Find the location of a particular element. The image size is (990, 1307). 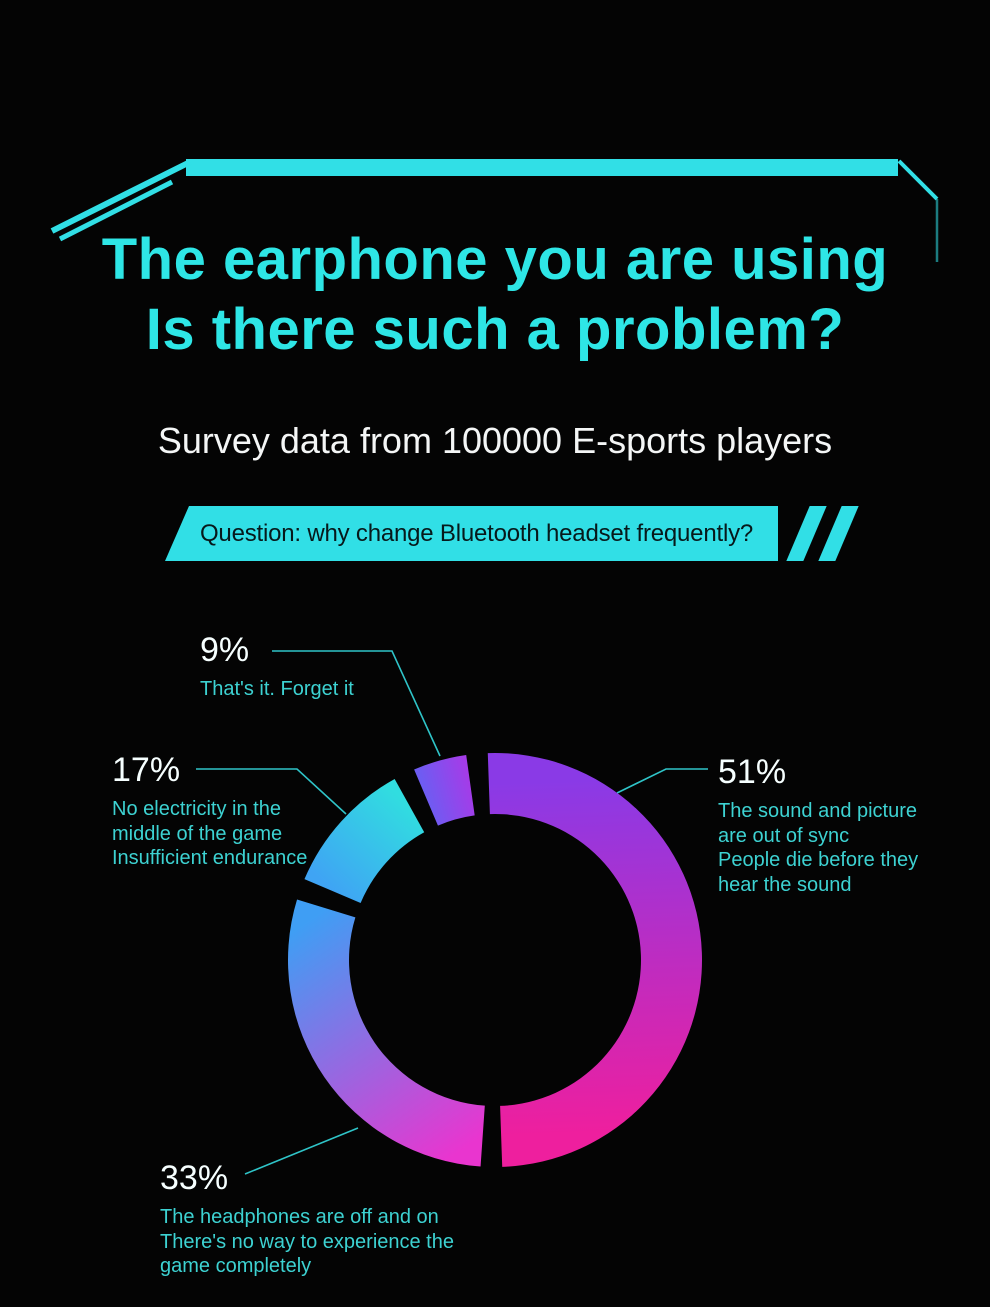

frame-right-diagonal is located at coordinates (918, 180).